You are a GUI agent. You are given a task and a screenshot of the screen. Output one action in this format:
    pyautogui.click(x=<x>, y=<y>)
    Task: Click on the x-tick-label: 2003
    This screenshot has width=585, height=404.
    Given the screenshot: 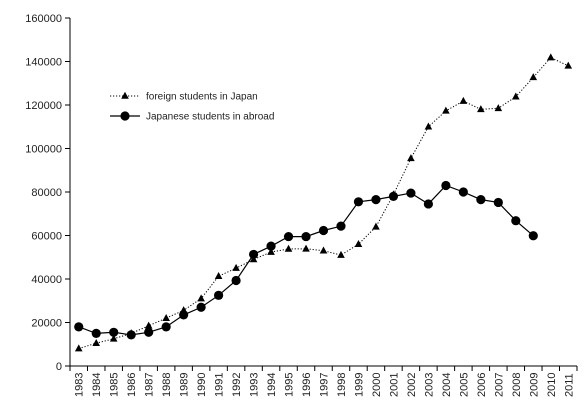 What is the action you would take?
    pyautogui.click(x=429, y=385)
    